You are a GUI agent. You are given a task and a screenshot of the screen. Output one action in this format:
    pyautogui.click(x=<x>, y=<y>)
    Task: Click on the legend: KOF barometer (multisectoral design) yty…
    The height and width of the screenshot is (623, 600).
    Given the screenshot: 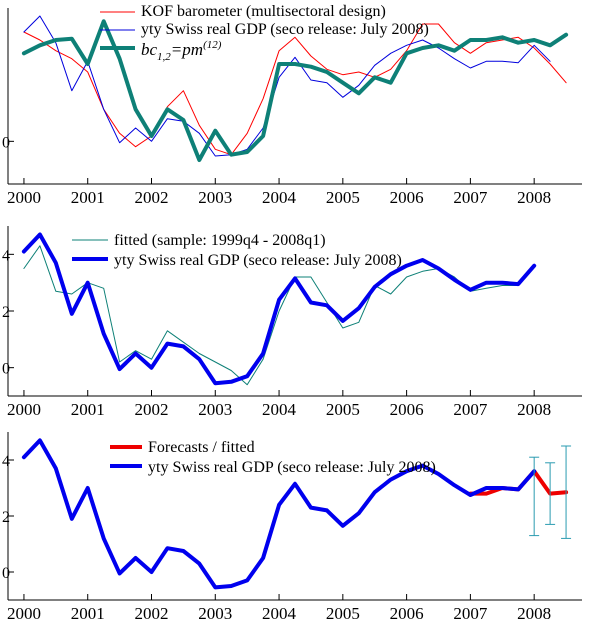 What is the action you would take?
    pyautogui.click(x=264, y=33)
    